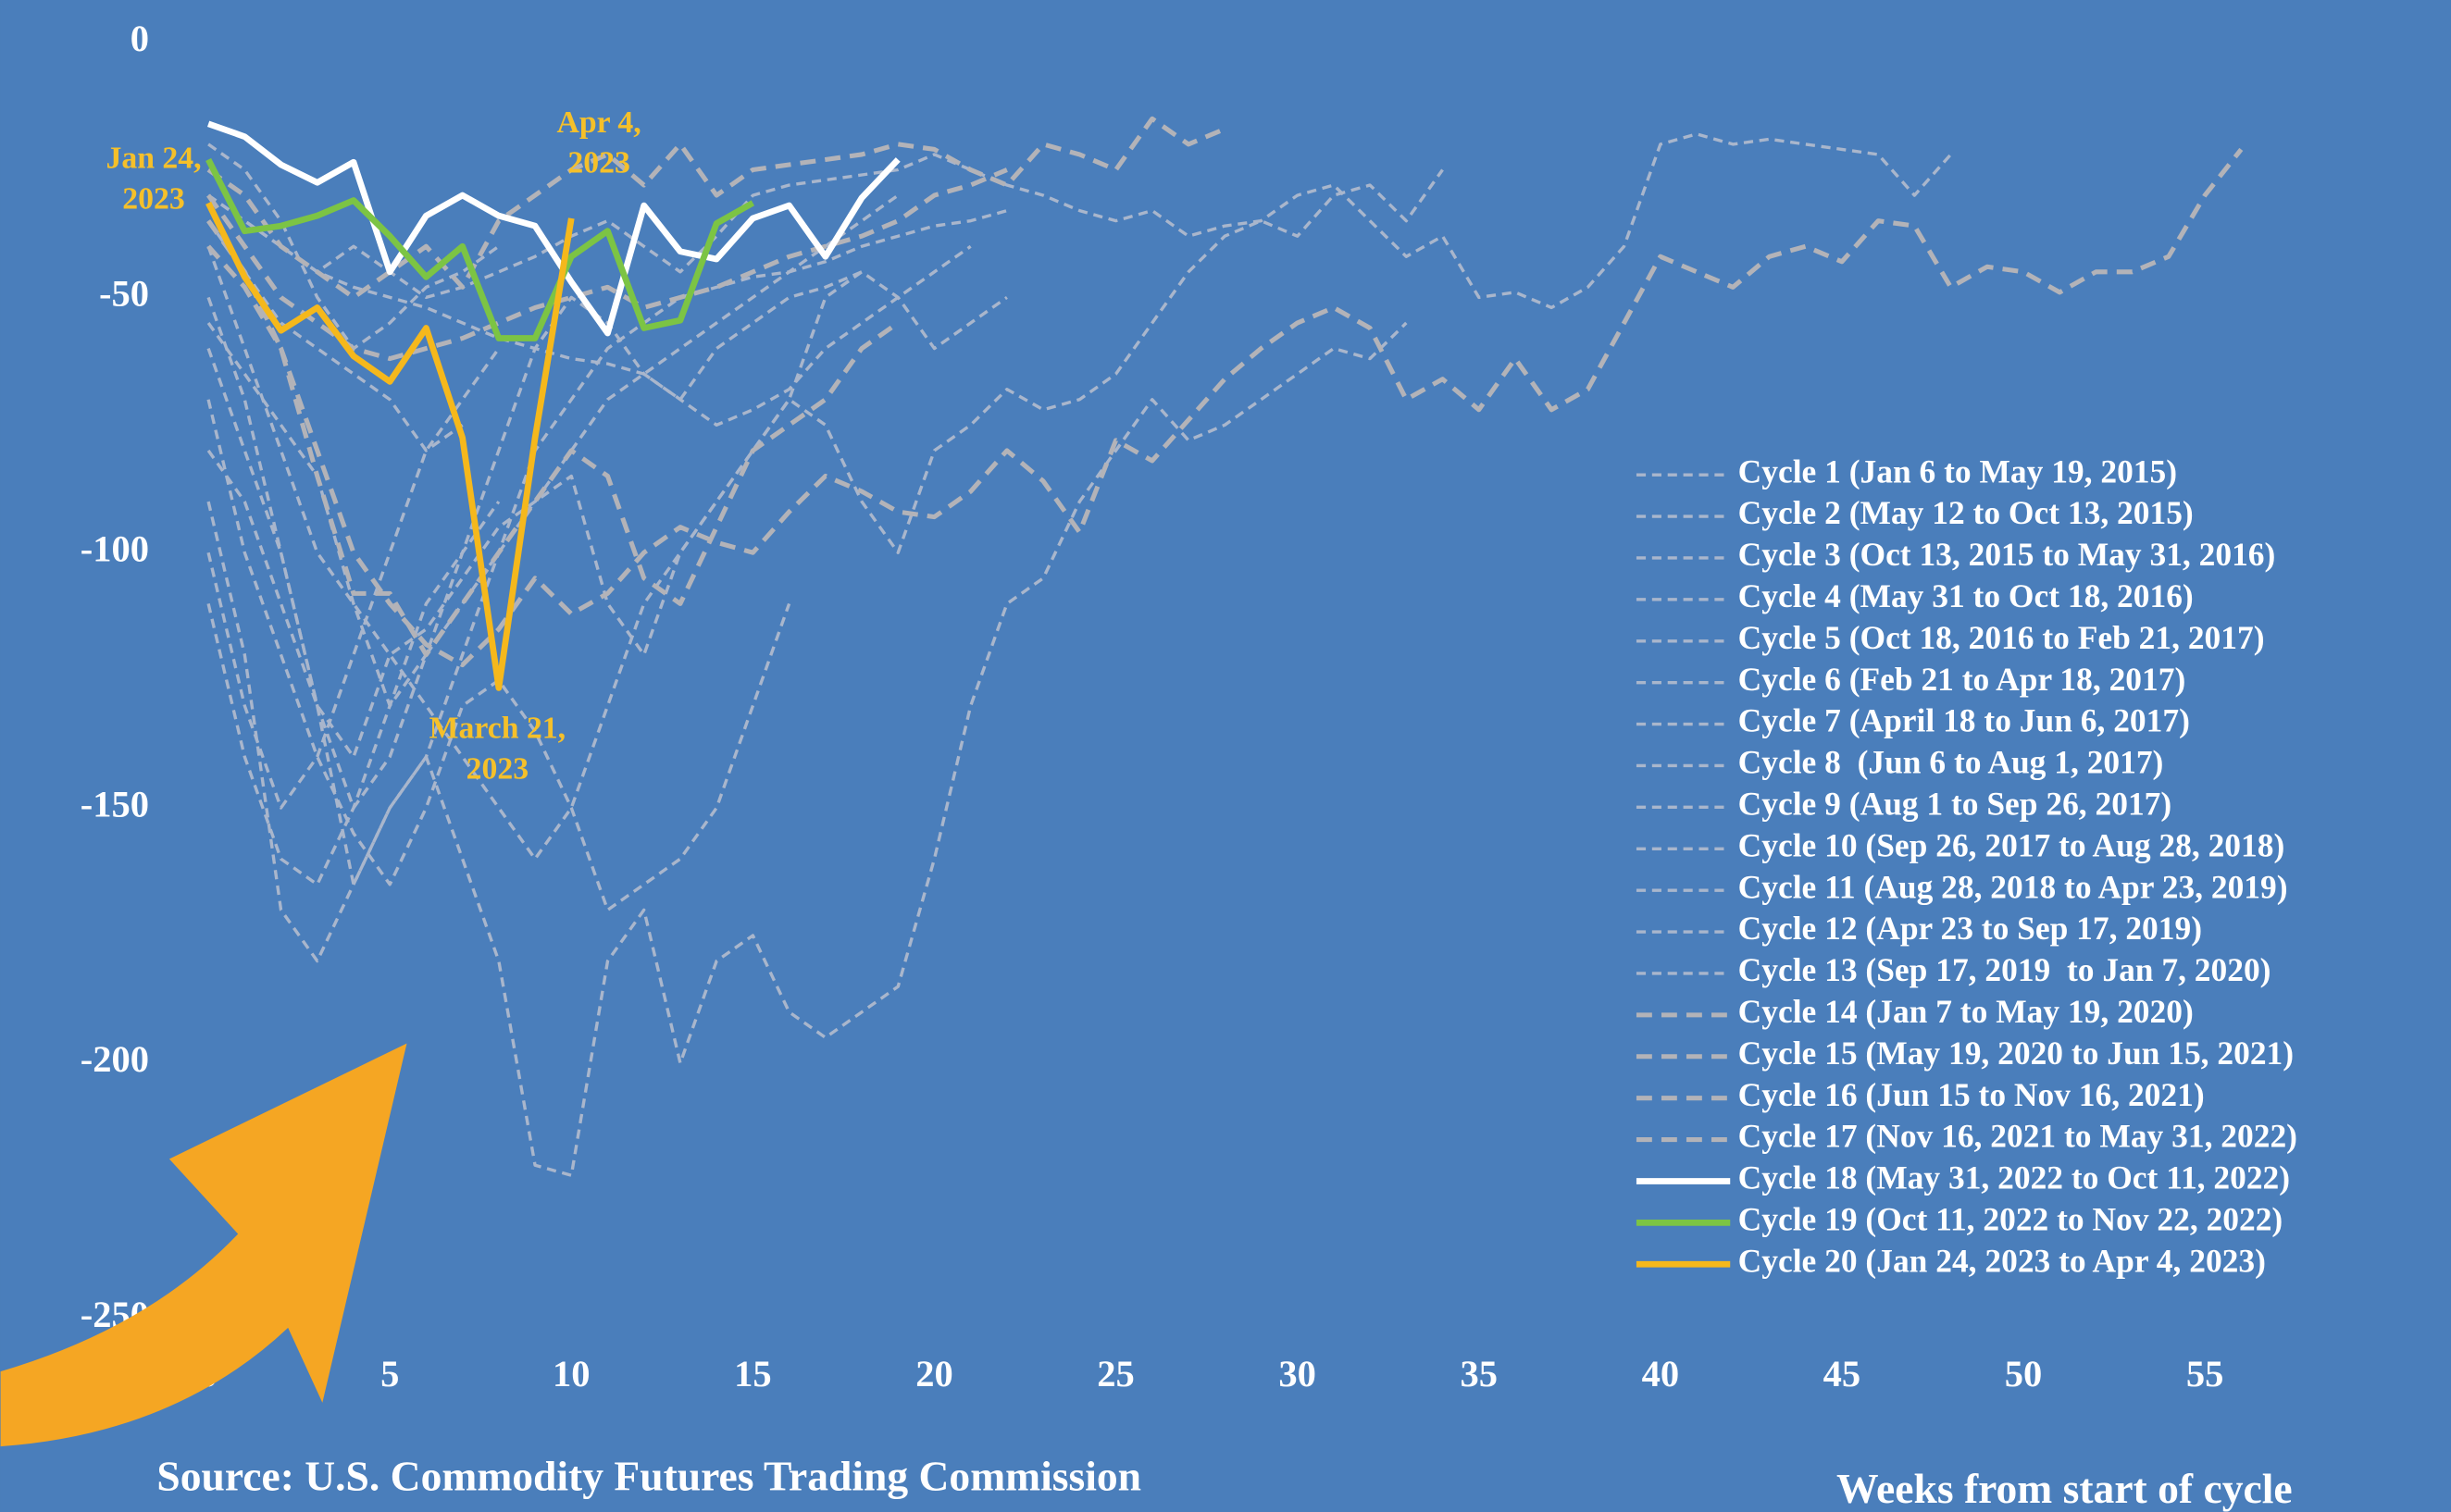 This screenshot has width=2451, height=1512. I want to click on annotation: March 21,, so click(497, 729).